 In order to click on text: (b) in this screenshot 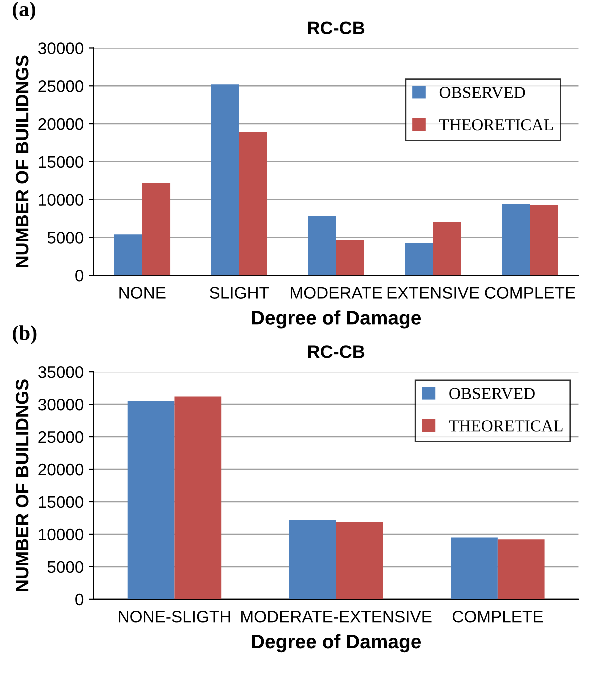, I will do `click(25, 335)`.